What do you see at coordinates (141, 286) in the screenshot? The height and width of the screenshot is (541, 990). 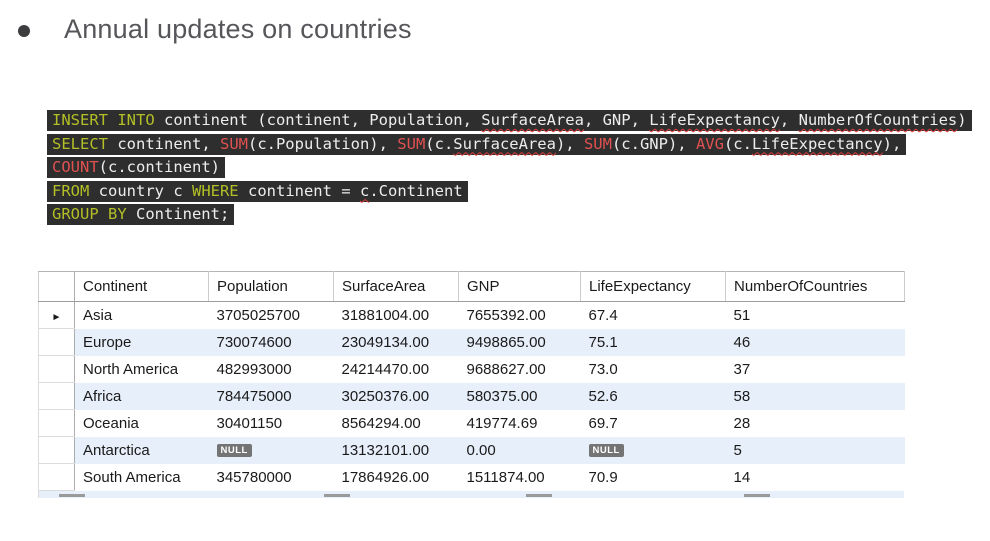 I see `column-header-continent: Continent` at bounding box center [141, 286].